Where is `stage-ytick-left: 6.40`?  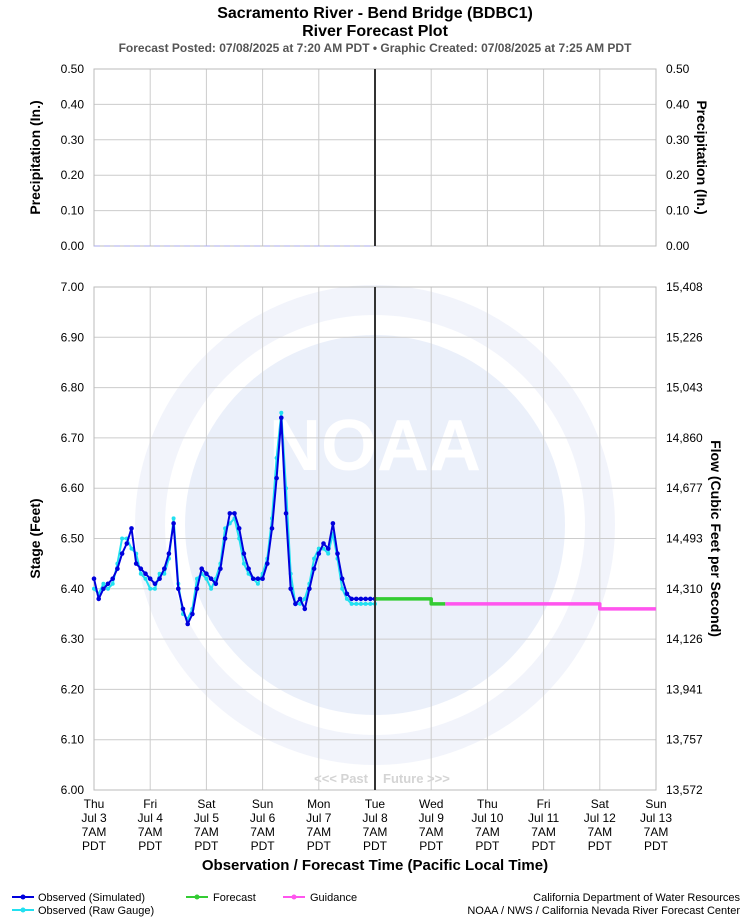
stage-ytick-left: 6.40 is located at coordinates (73, 589).